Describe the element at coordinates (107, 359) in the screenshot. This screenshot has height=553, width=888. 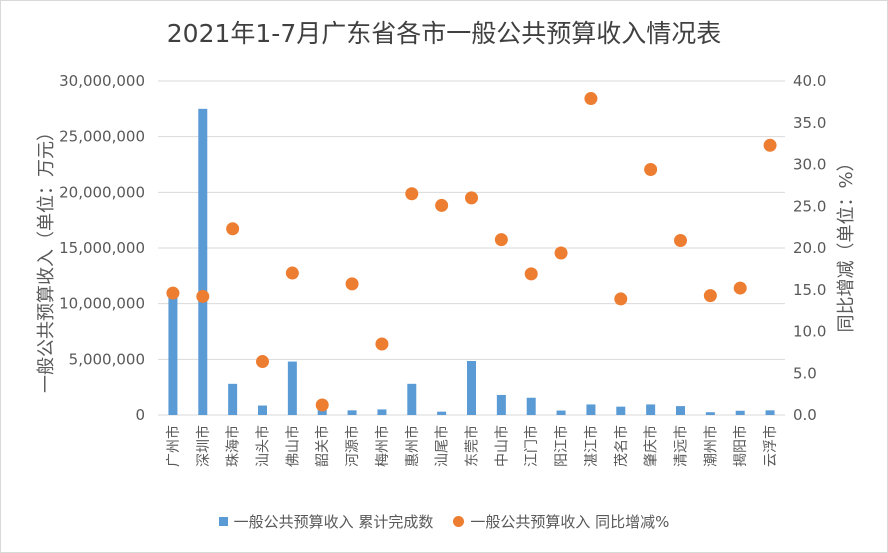
I see `left-tick-label: 5,000,000` at that location.